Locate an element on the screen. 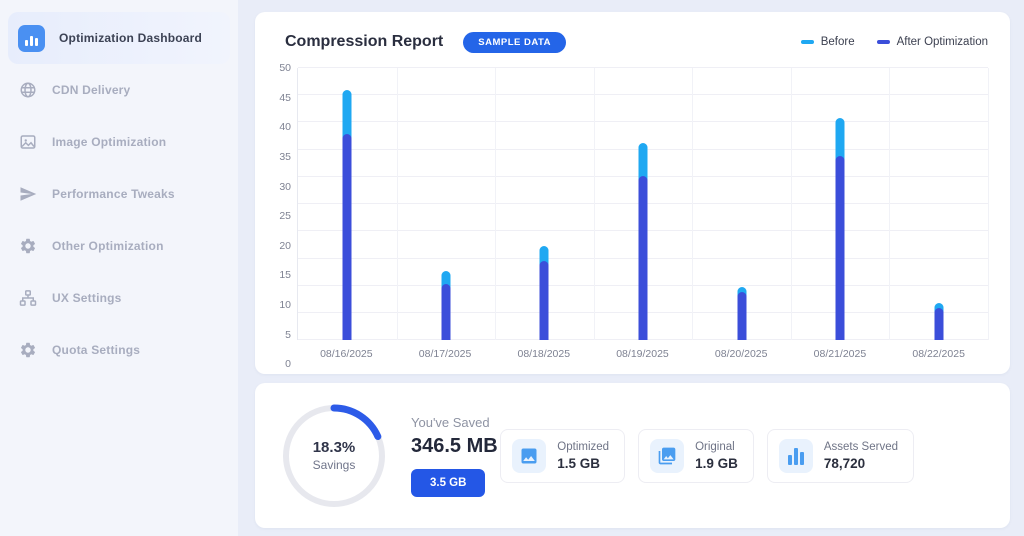  donut-arc is located at coordinates (334, 456).